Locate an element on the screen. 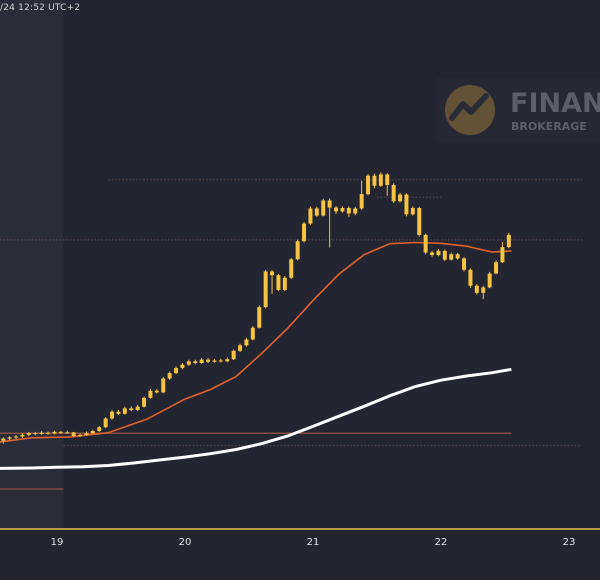 Image resolution: width=600 pixels, height=580 pixels. x-tick-label-19: 19 is located at coordinates (57, 542).